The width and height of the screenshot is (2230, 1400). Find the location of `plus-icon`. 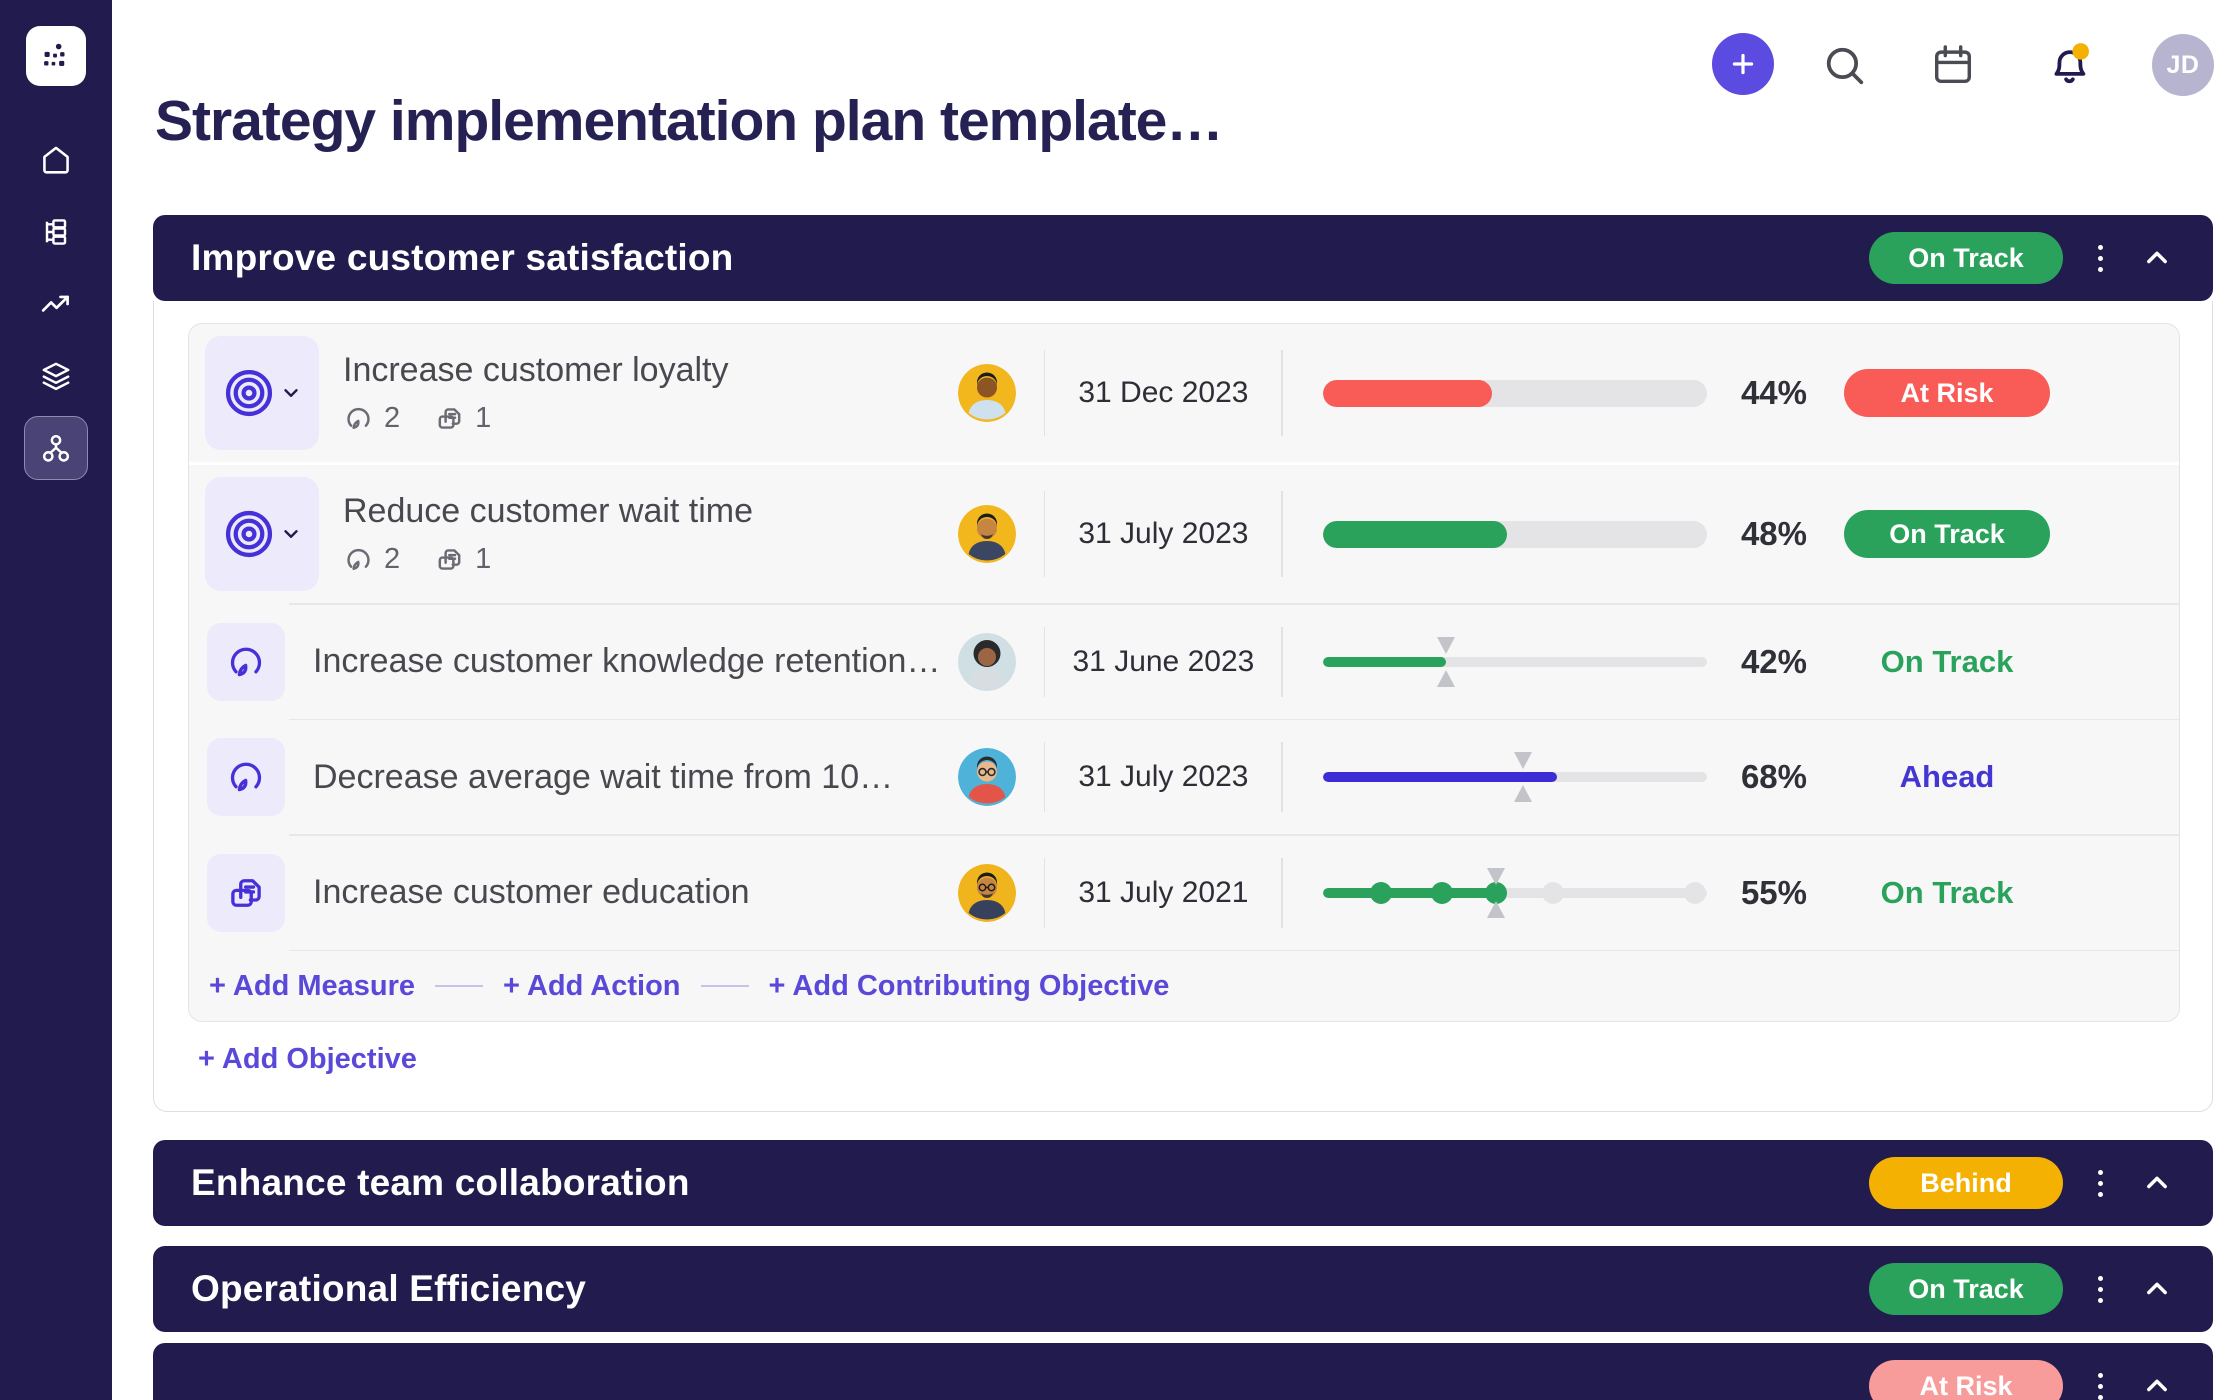

plus-icon is located at coordinates (1743, 64).